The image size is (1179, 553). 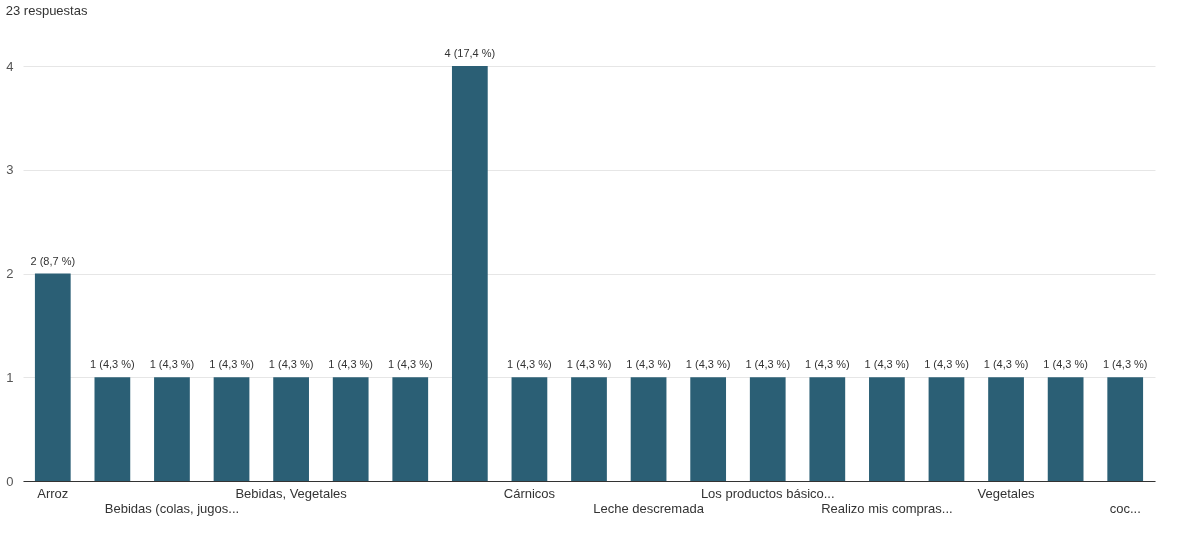 I want to click on y-tick-label: 4, so click(x=10, y=66).